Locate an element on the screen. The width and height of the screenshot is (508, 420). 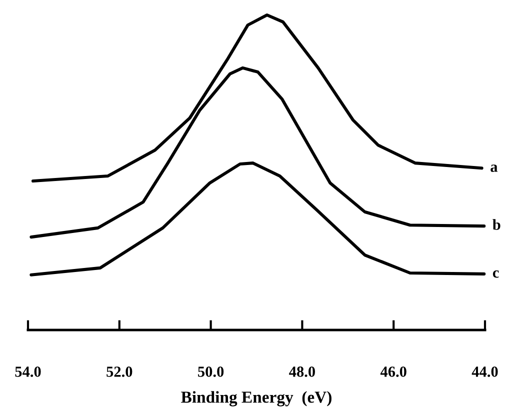
x-tick-label: 44.0 is located at coordinates (485, 371).